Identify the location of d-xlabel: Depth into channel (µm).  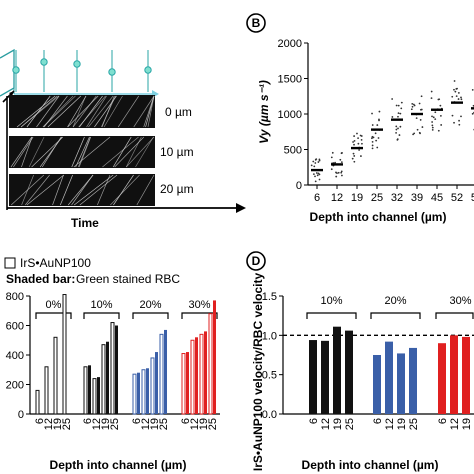
(370, 465).